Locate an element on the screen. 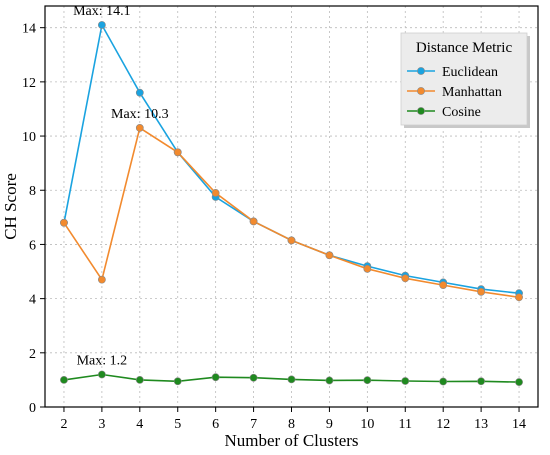 Image resolution: width=550 pixels, height=455 pixels. x-tick-label: 11 is located at coordinates (405, 424).